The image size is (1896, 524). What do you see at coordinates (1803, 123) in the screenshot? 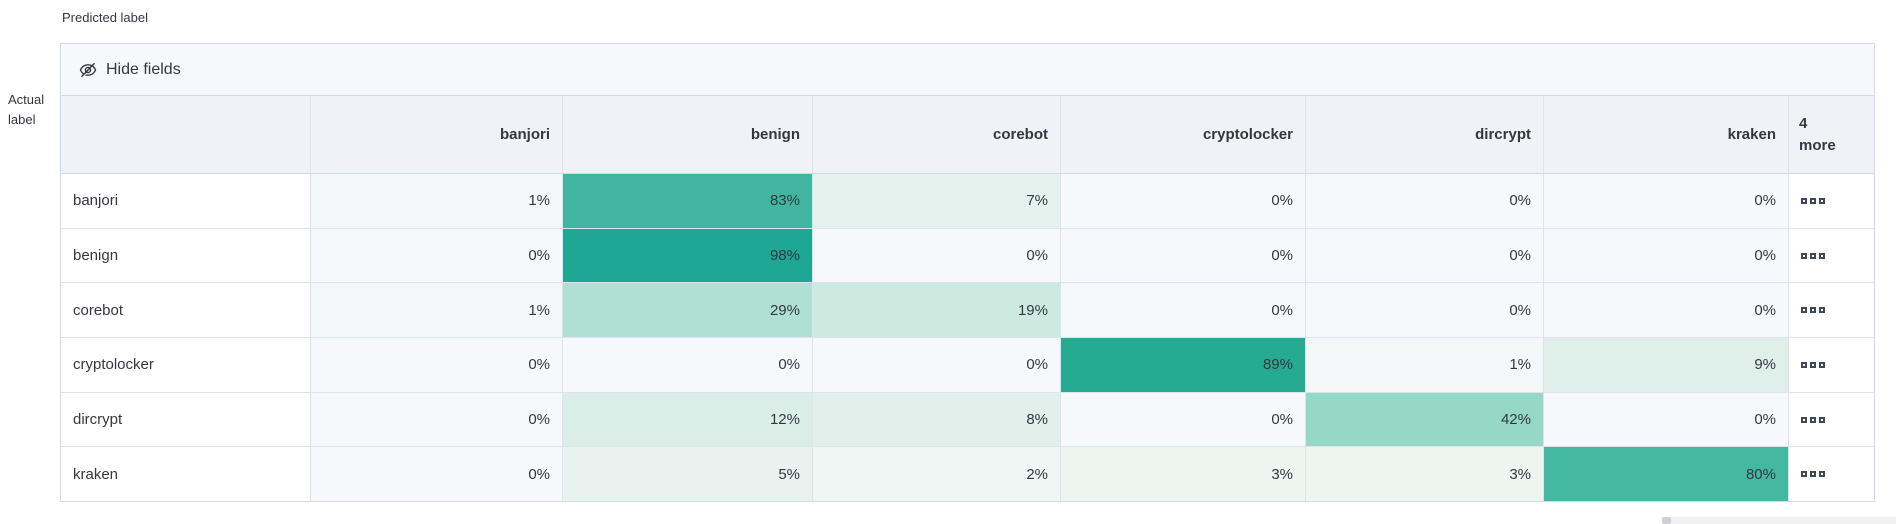
I see `more-columns-count: 4` at bounding box center [1803, 123].